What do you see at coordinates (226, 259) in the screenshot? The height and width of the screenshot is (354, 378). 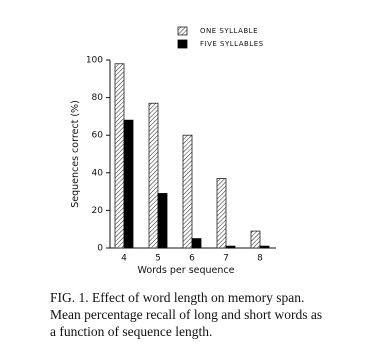 I see `x-tick-label: 7` at bounding box center [226, 259].